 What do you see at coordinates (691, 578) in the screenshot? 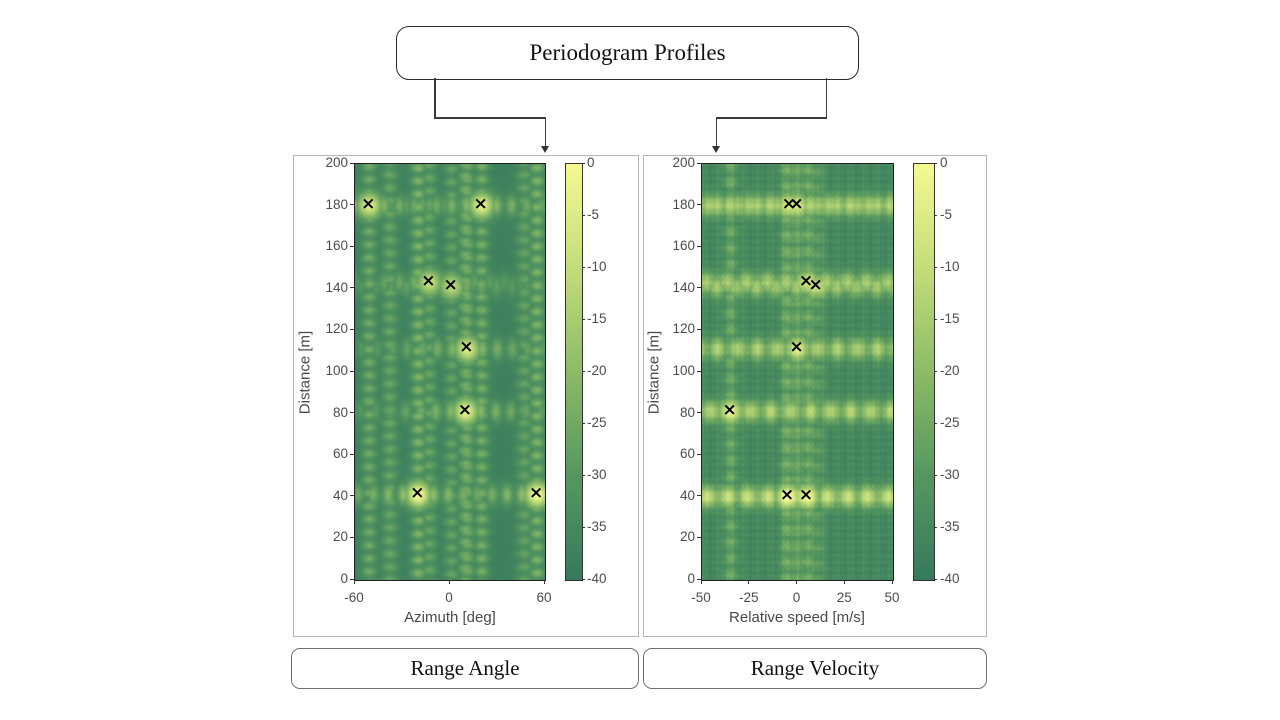
I see `y-tick-label: 0` at bounding box center [691, 578].